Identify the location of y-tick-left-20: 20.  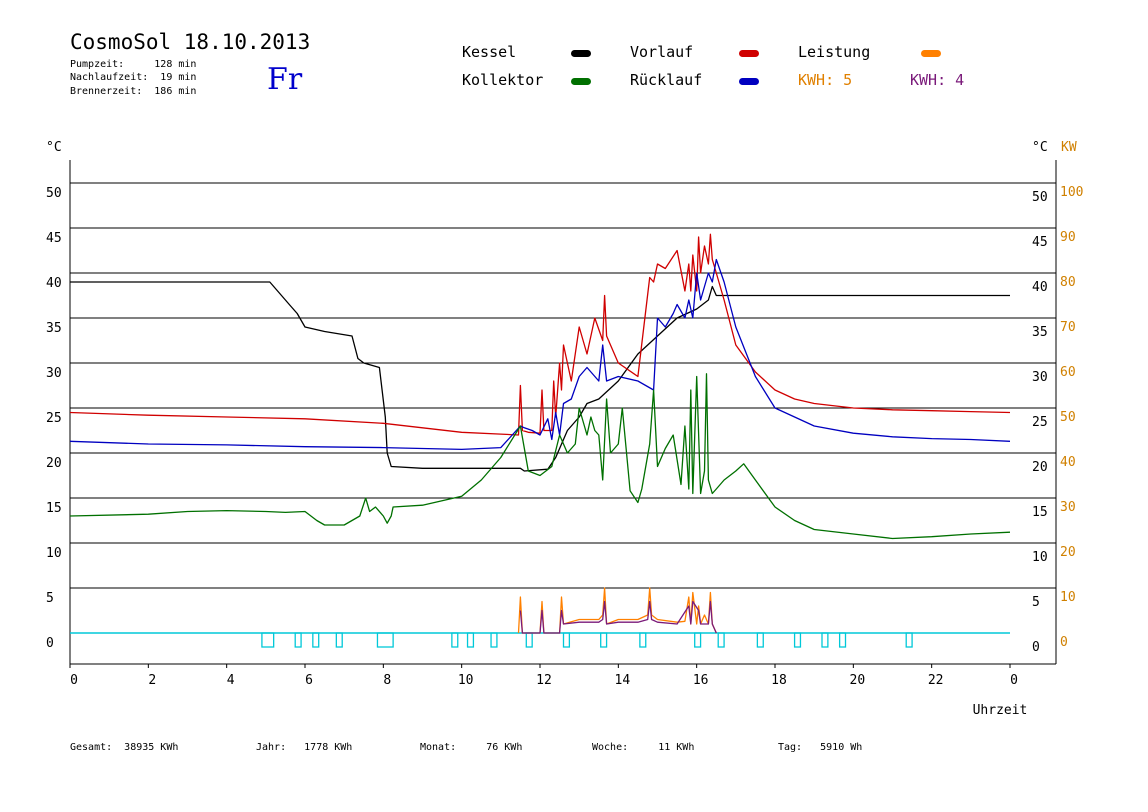
(54, 463).